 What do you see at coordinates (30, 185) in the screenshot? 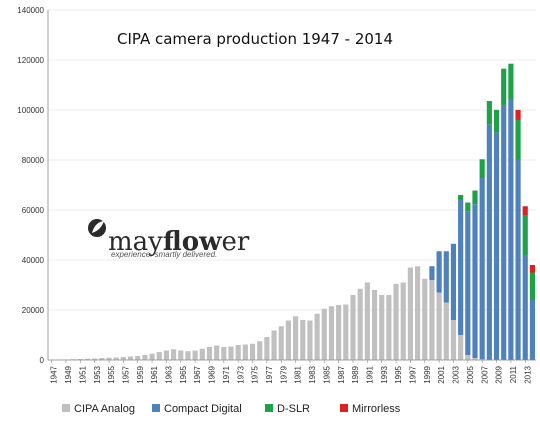
I see `y-axis-ticks: 0 20000 40000 60000 80000 100000 120000 140000` at bounding box center [30, 185].